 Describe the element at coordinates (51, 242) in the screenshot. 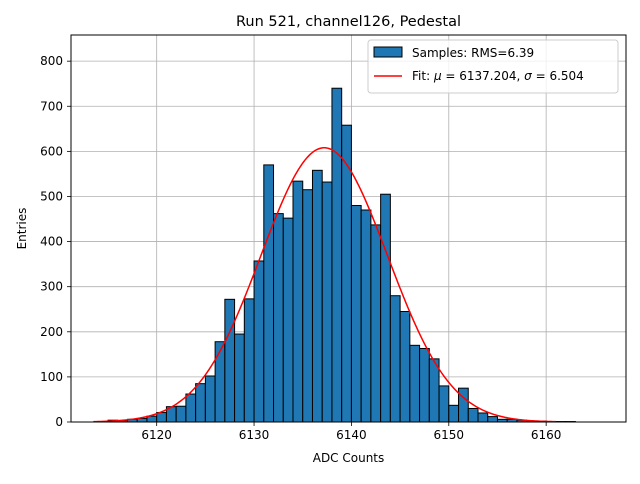

I see `y-tick-label: 400` at that location.